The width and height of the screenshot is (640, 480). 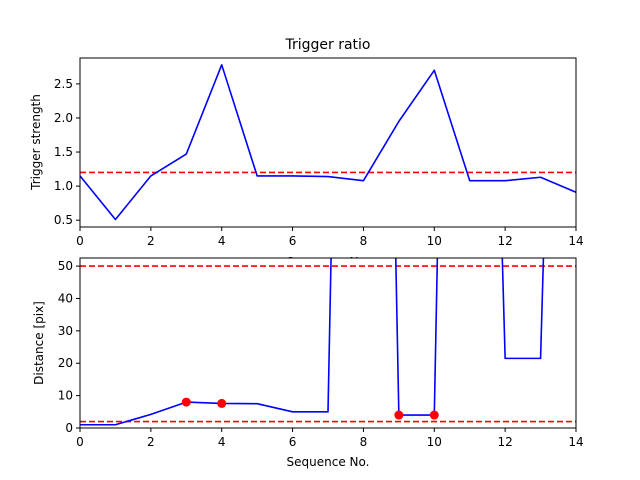 I want to click on y-tick-label: 10, so click(x=65, y=396).